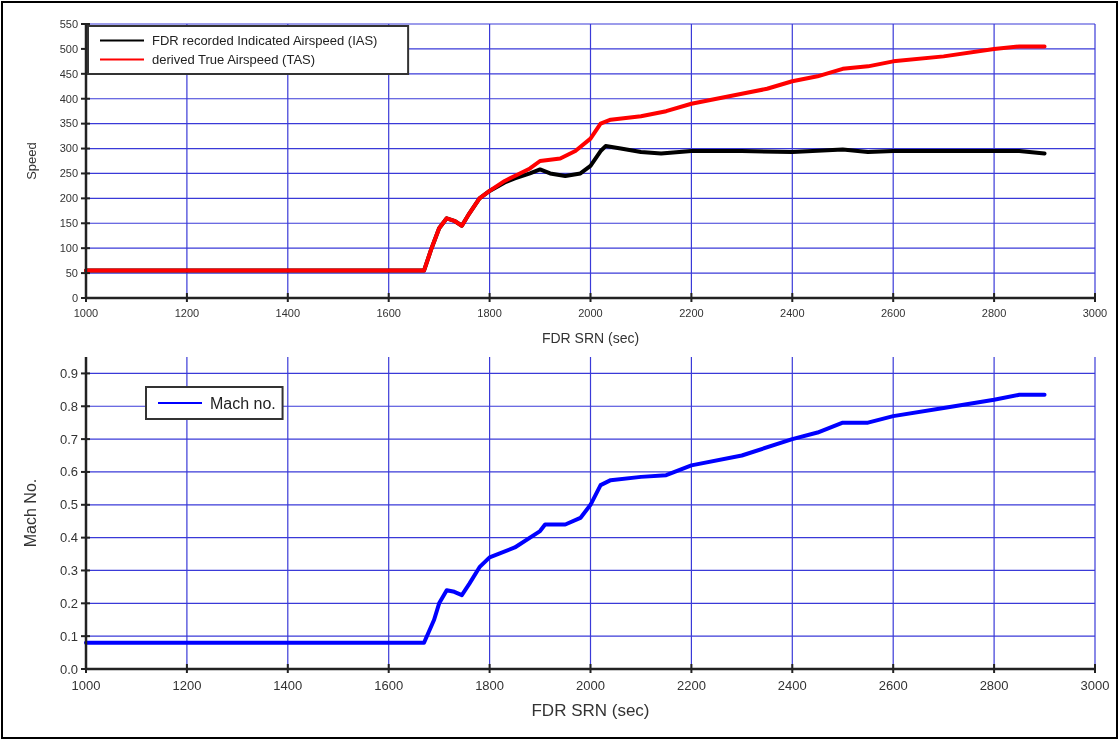 The height and width of the screenshot is (742, 1120). I want to click on y-tick-label: 100, so click(68, 248).